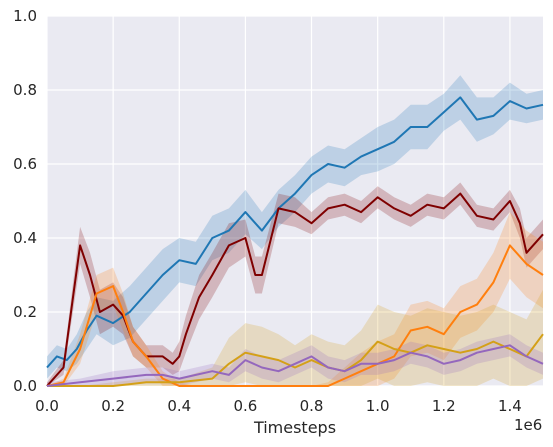 This screenshot has width=553, height=447. Describe the element at coordinates (278, 406) in the screenshot. I see `x-tick-labels: 0.0 0.2 0.4 0.6 0.8 1.0 1.2 1.4` at that location.